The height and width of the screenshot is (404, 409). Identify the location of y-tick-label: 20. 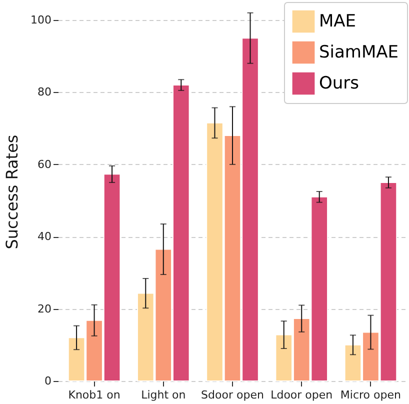
(45, 309).